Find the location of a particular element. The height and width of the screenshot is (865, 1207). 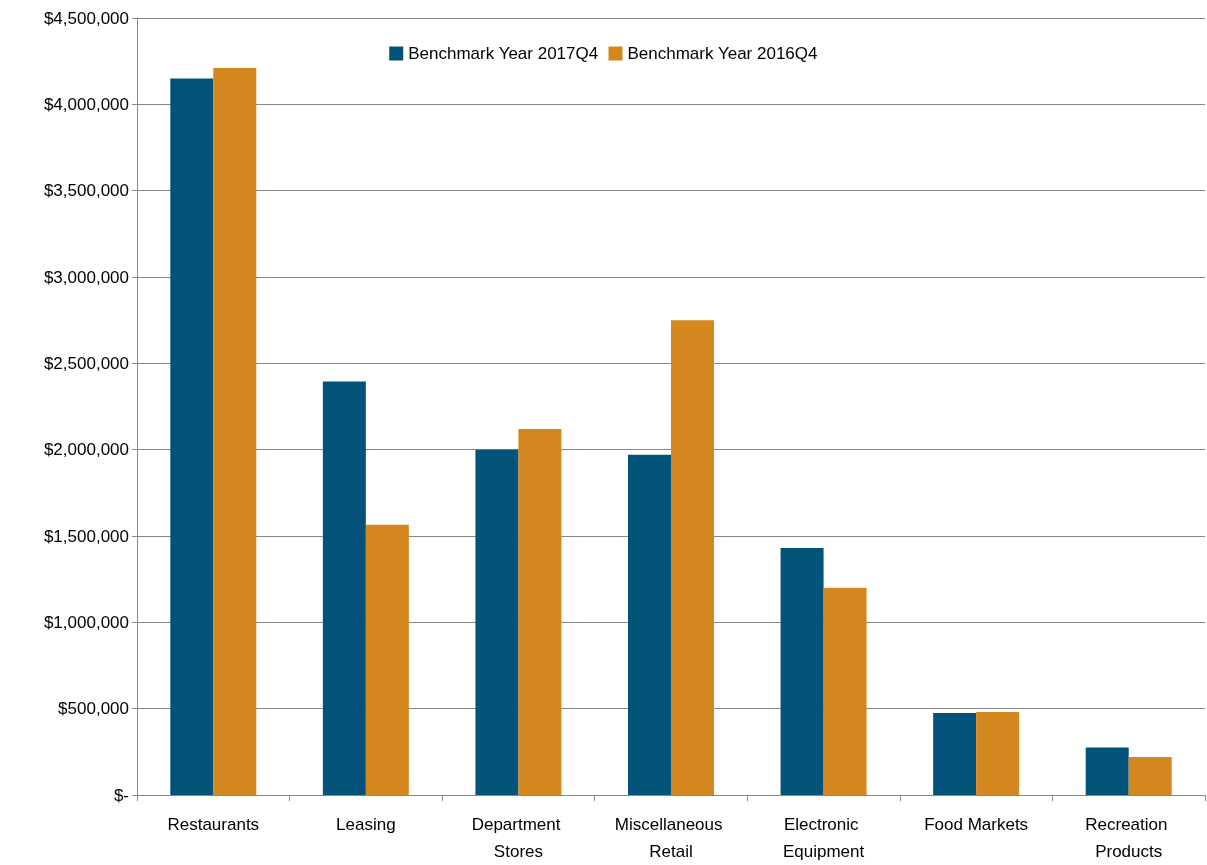

y-tick-label: $2,500,000 is located at coordinates (86, 363).